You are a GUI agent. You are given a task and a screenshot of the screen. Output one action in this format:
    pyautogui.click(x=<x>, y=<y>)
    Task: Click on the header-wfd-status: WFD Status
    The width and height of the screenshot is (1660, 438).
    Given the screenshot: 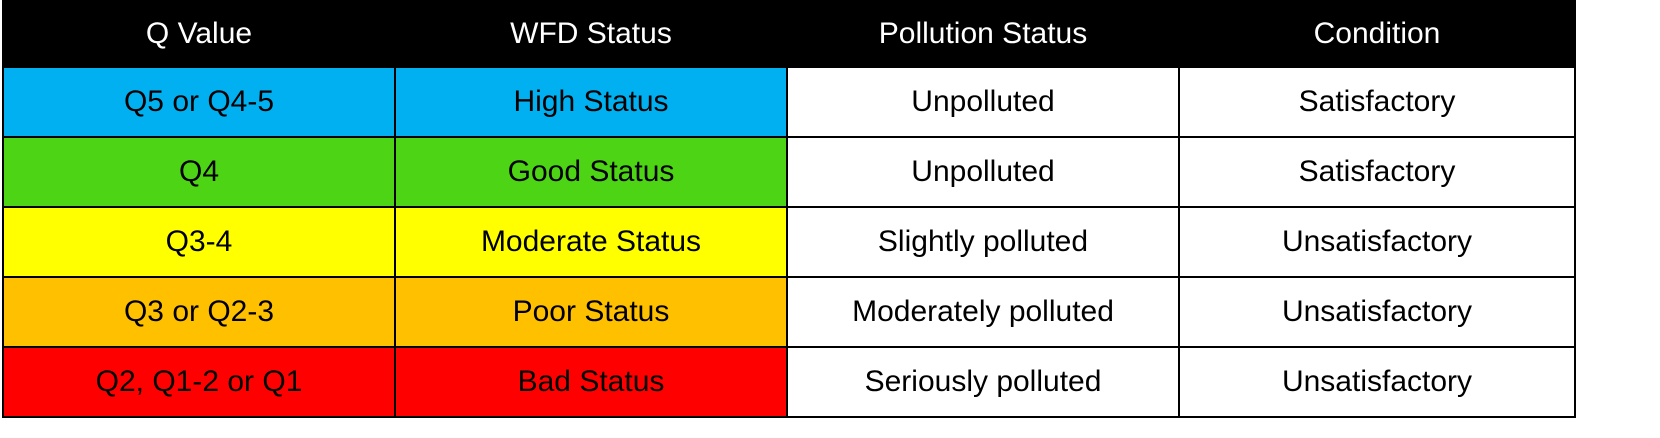 What is the action you would take?
    pyautogui.click(x=591, y=34)
    